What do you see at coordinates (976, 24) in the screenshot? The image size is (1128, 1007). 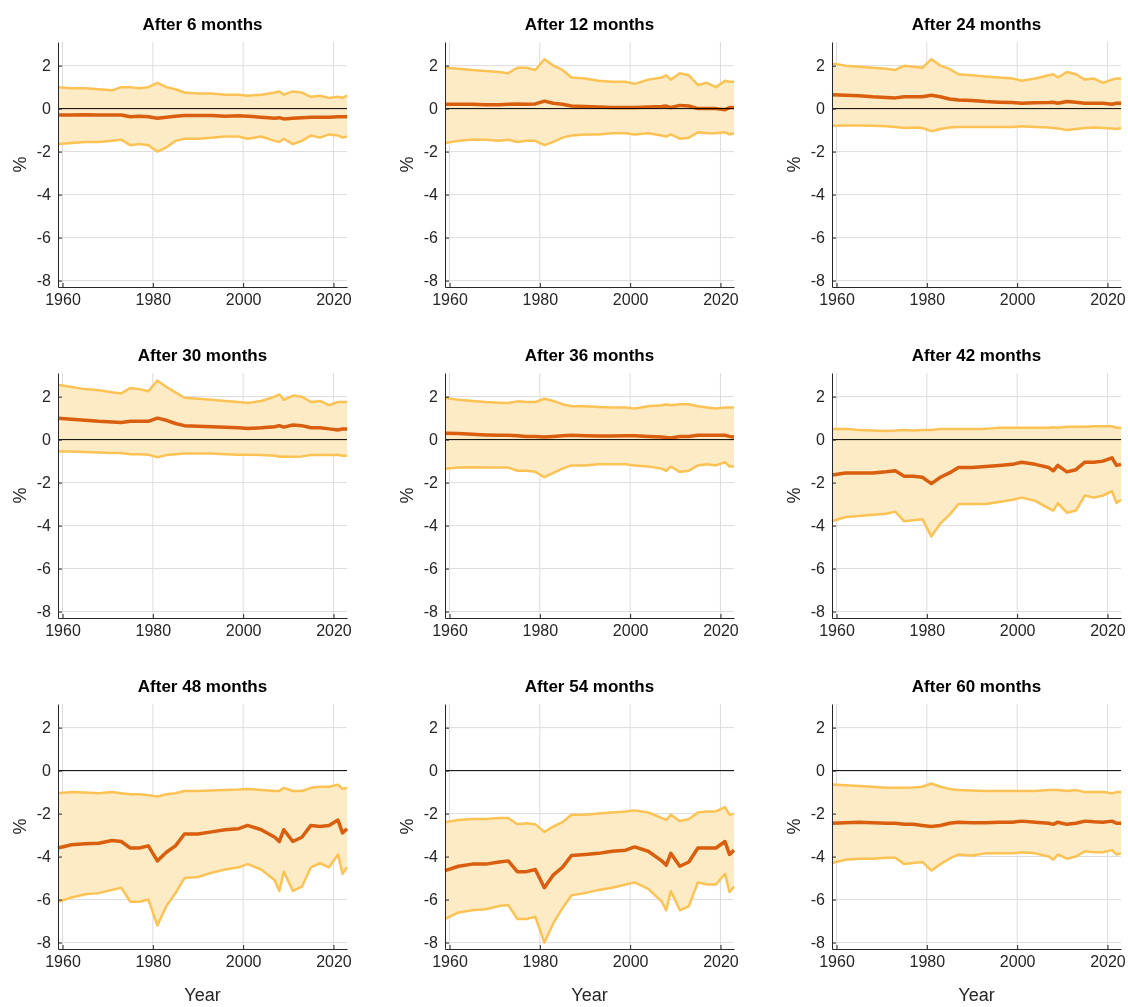 I see `chart-title: After 24 months` at bounding box center [976, 24].